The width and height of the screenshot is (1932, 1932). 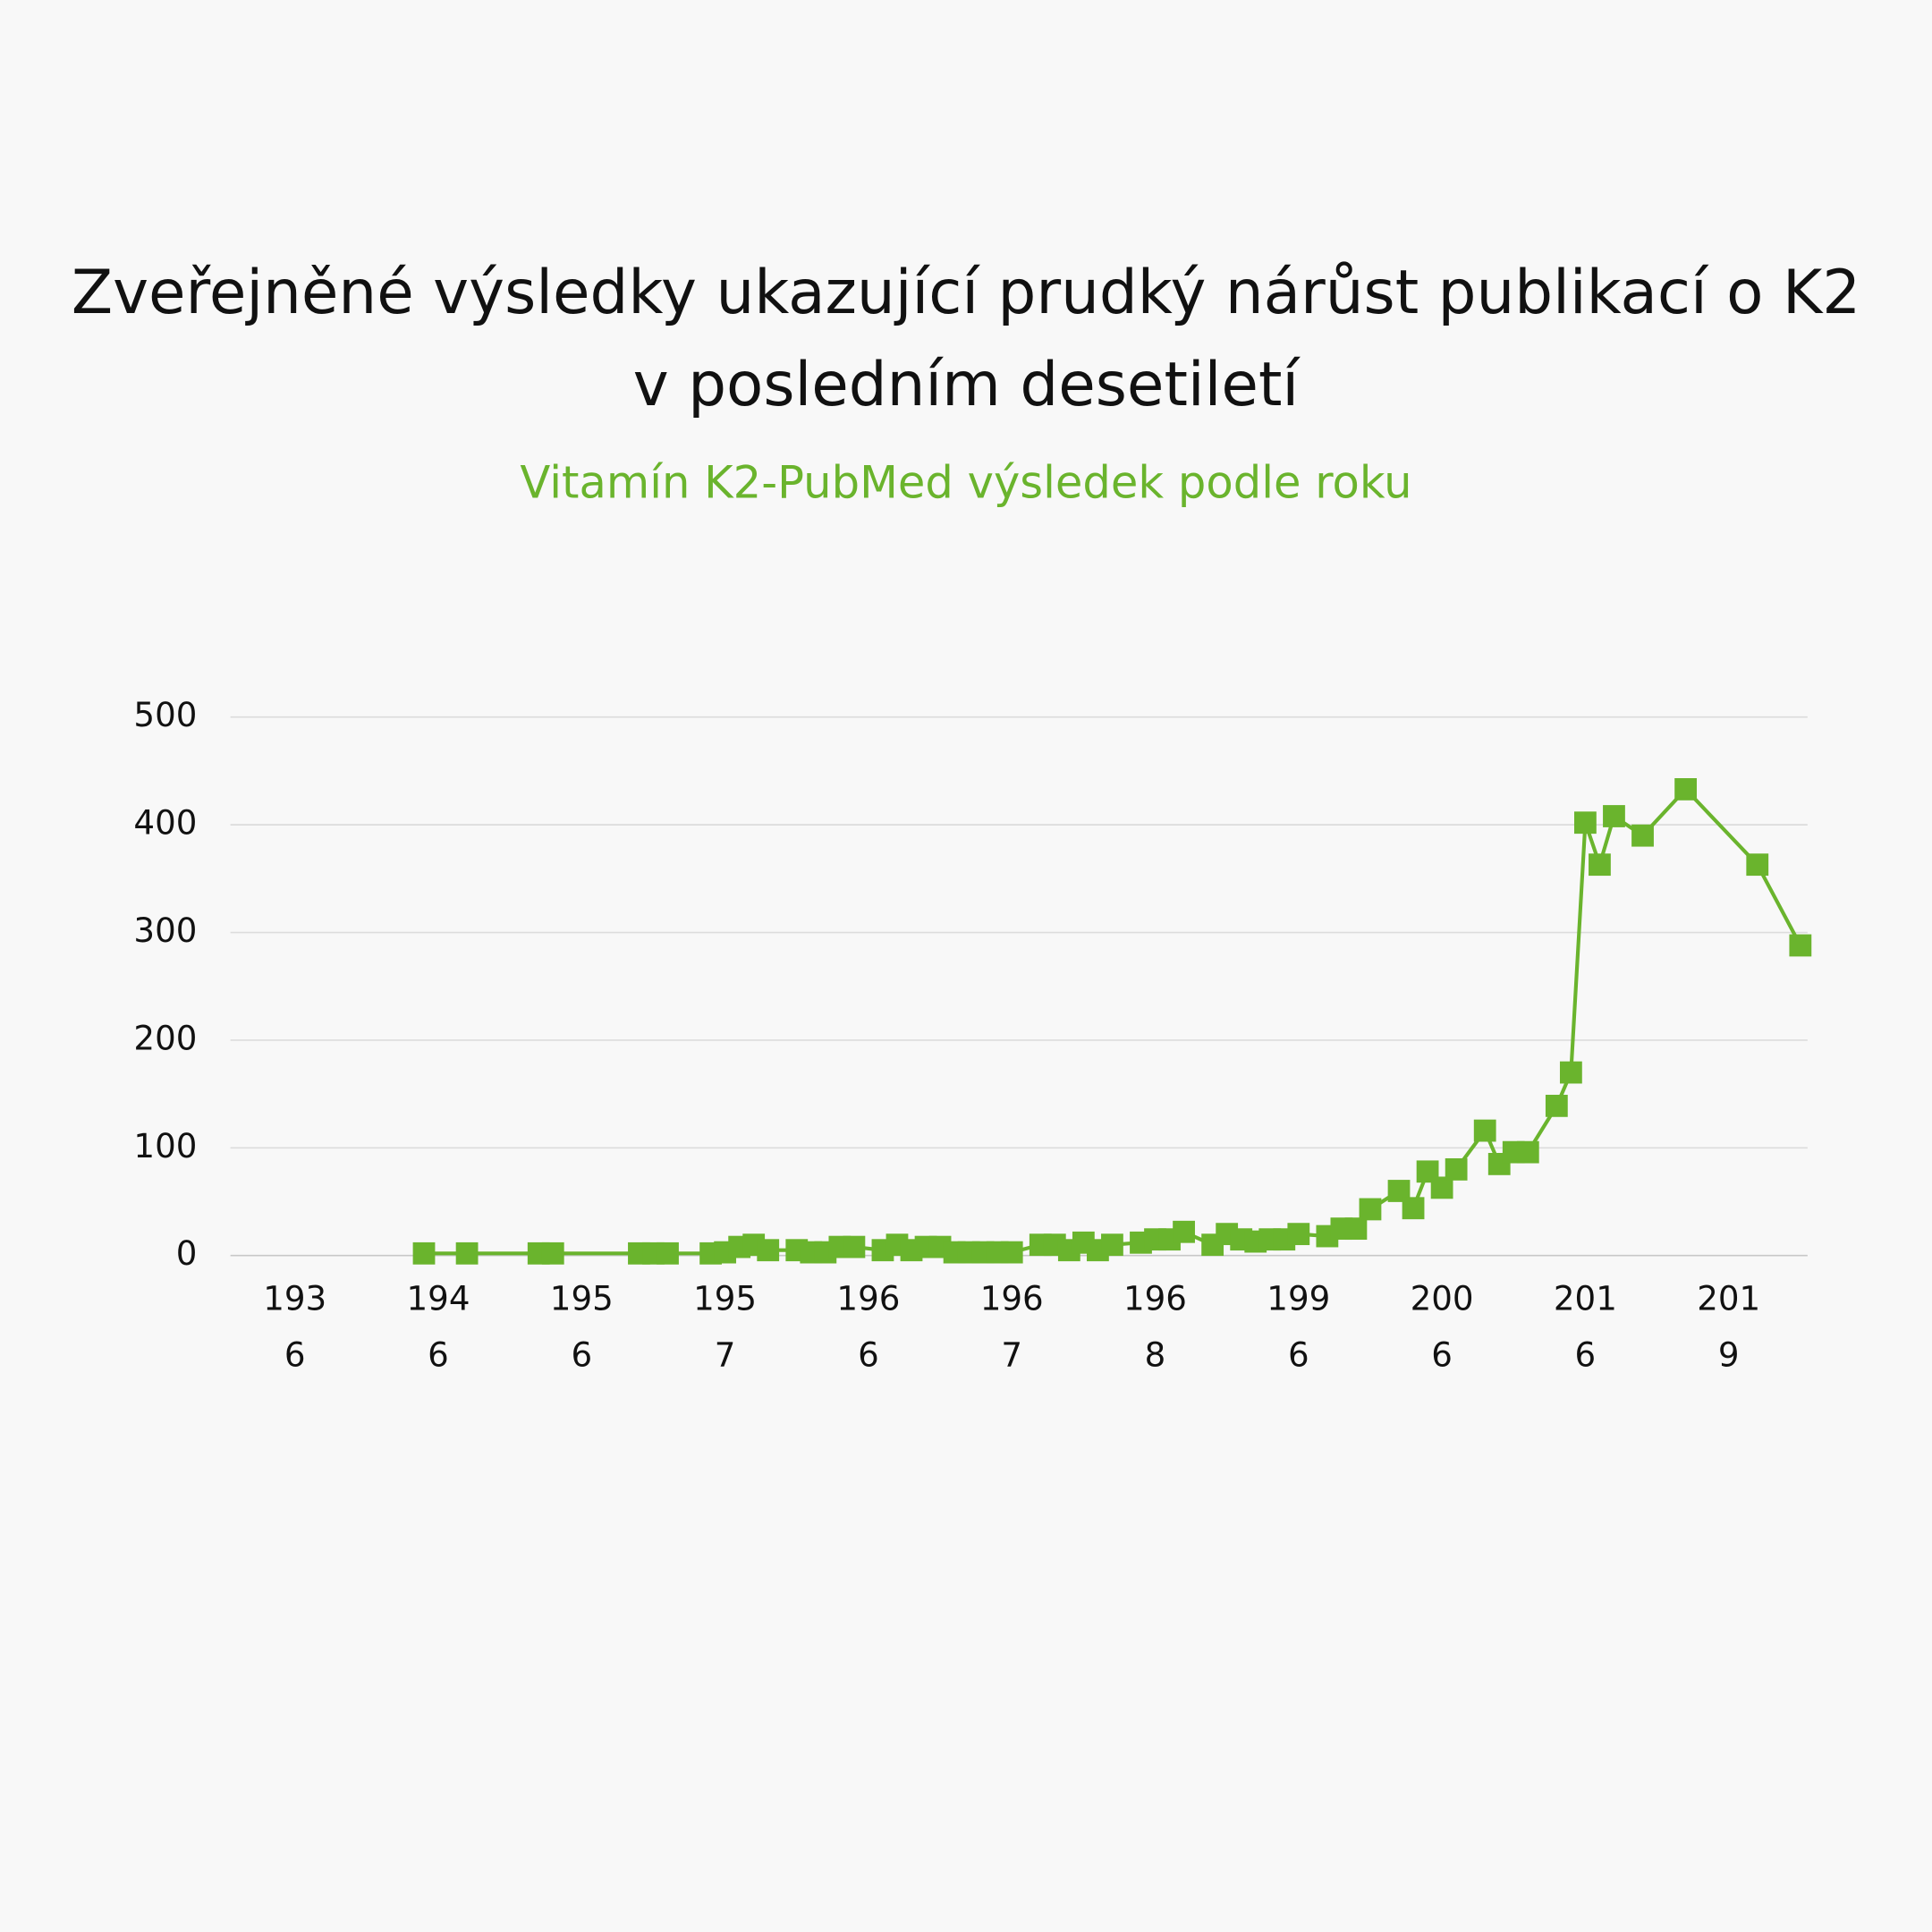 I want to click on y-tick-label: 0, so click(x=187, y=1253).